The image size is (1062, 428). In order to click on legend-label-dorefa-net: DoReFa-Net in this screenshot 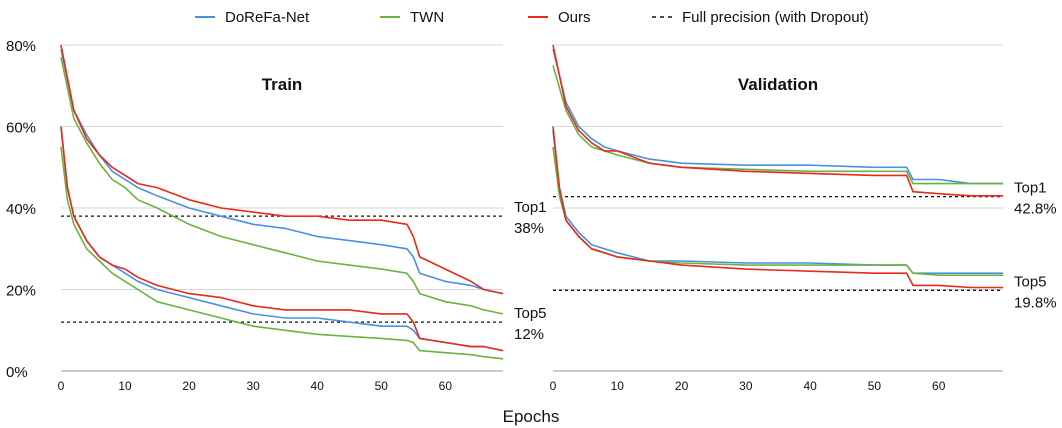, I will do `click(267, 17)`.